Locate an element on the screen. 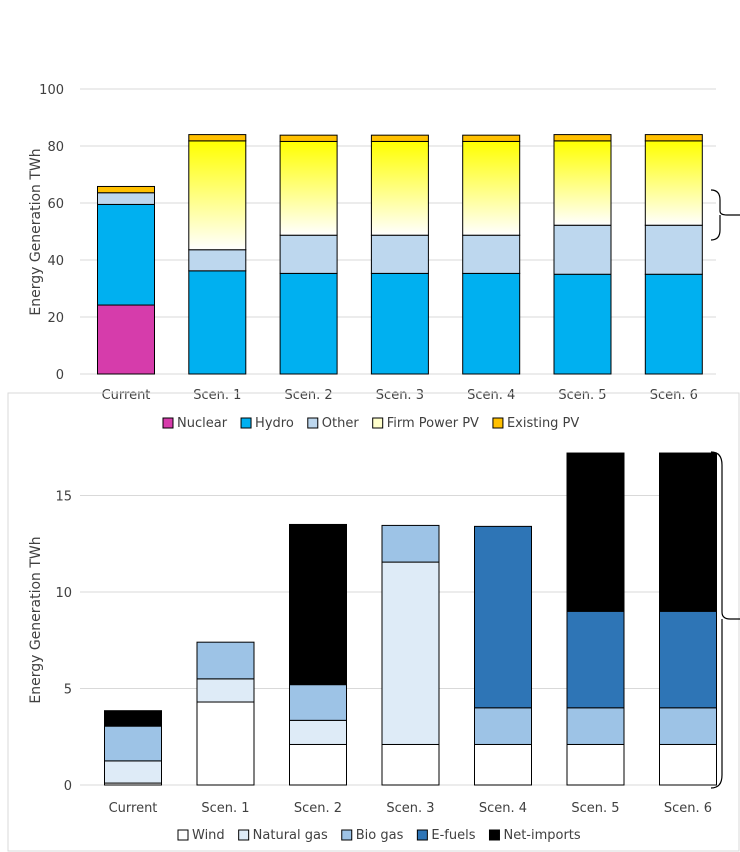  bar-hydro-current is located at coordinates (126, 254).